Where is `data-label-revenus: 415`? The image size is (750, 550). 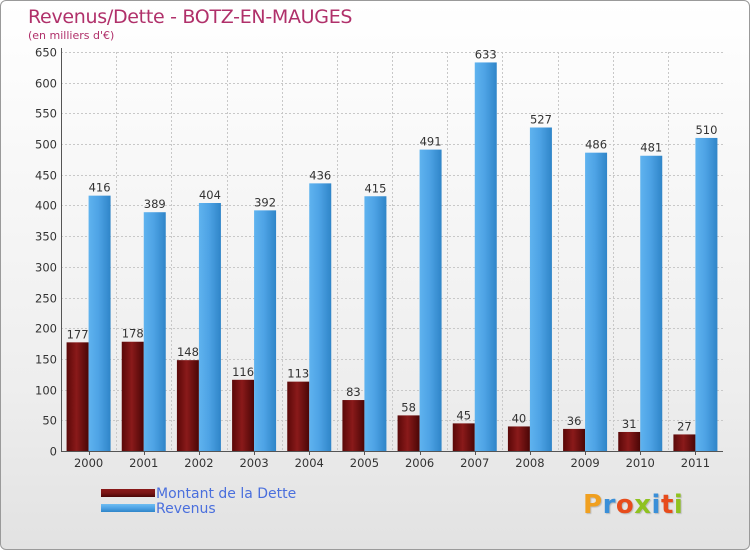 data-label-revenus: 415 is located at coordinates (375, 188).